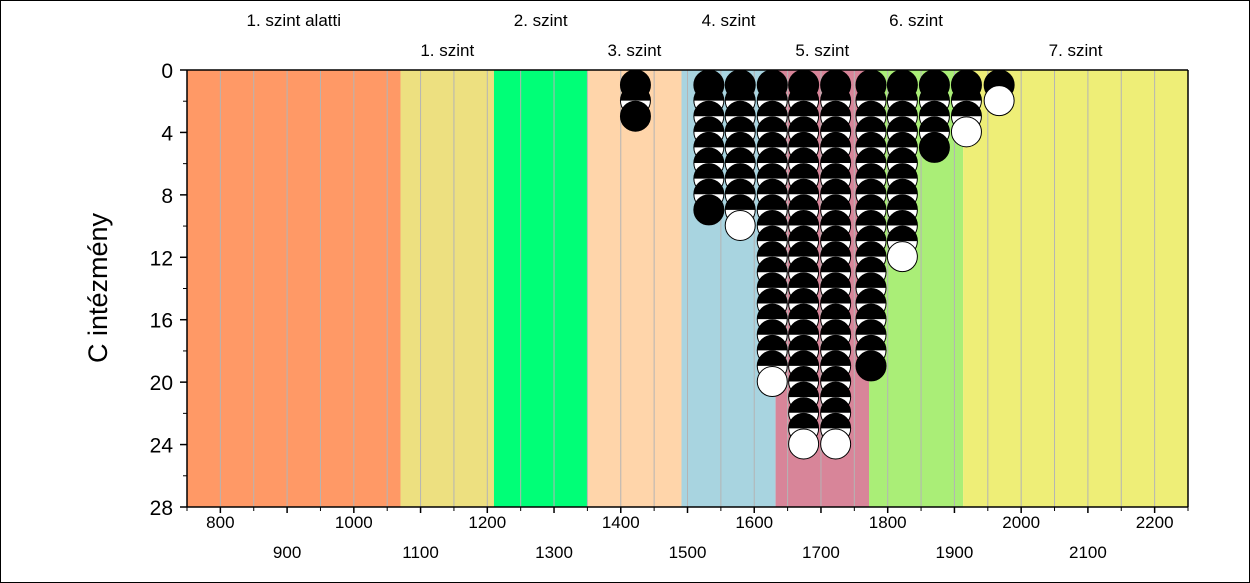  Describe the element at coordinates (220, 522) in the screenshot. I see `x-tick-label: 800` at that location.